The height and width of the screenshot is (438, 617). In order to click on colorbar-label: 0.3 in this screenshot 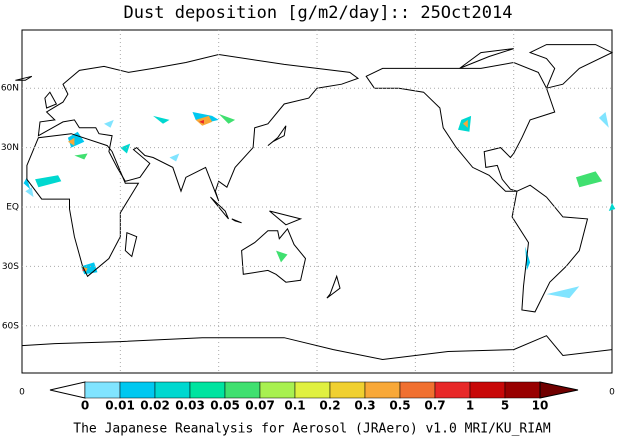, I will do `click(364, 406)`.